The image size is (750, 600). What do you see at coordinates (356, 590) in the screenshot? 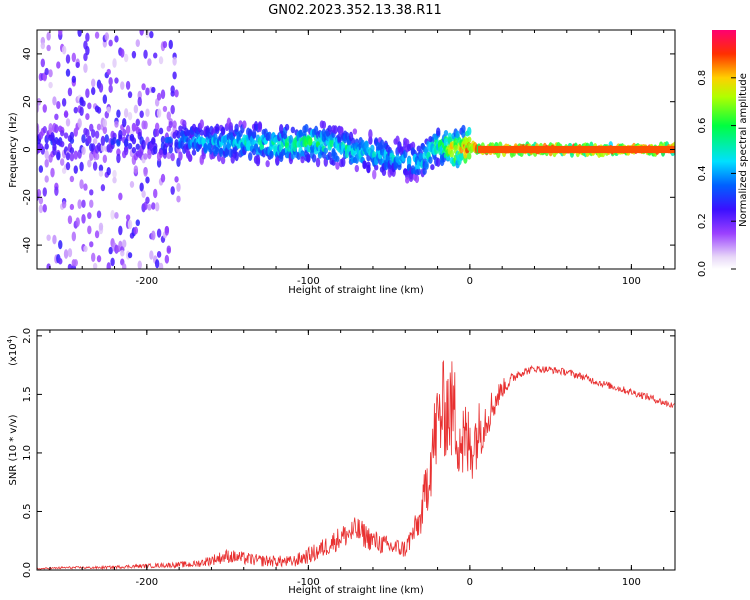
I see `snr-x-axis-label: Height of straight line (km)` at bounding box center [356, 590].